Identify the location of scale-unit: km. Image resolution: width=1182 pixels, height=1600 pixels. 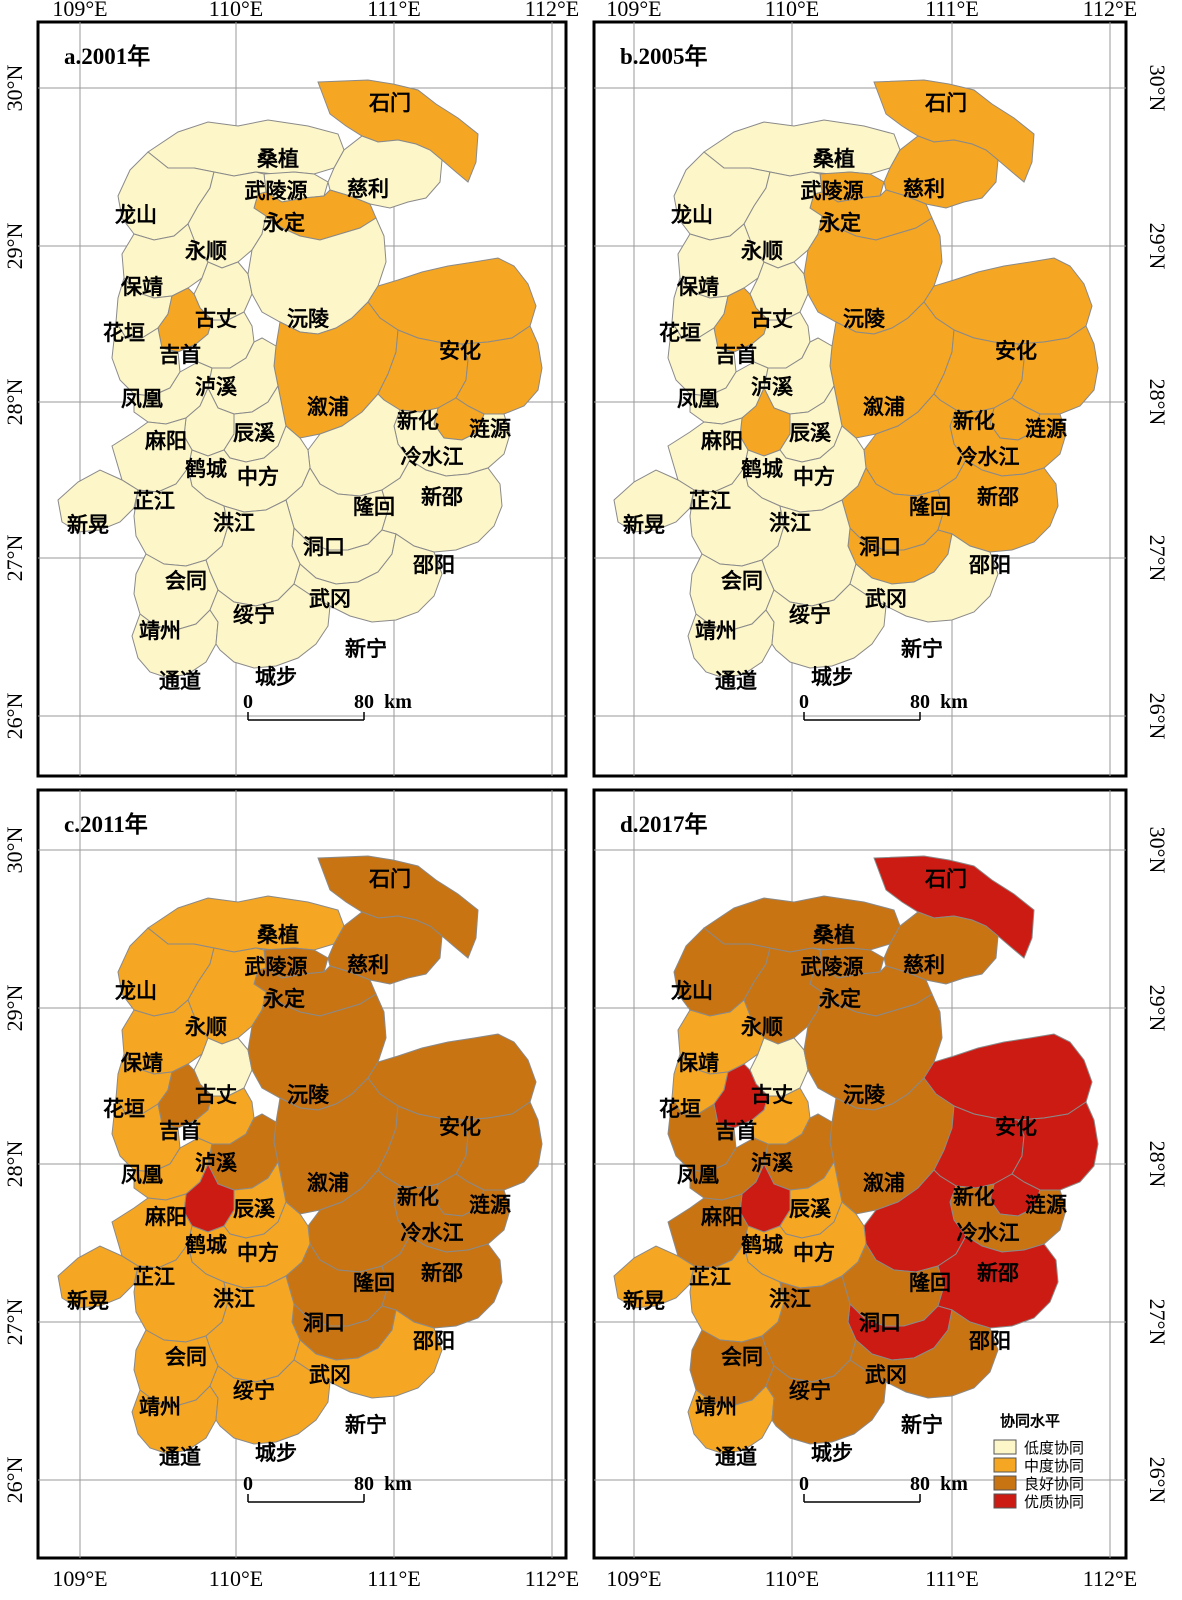
(954, 1484).